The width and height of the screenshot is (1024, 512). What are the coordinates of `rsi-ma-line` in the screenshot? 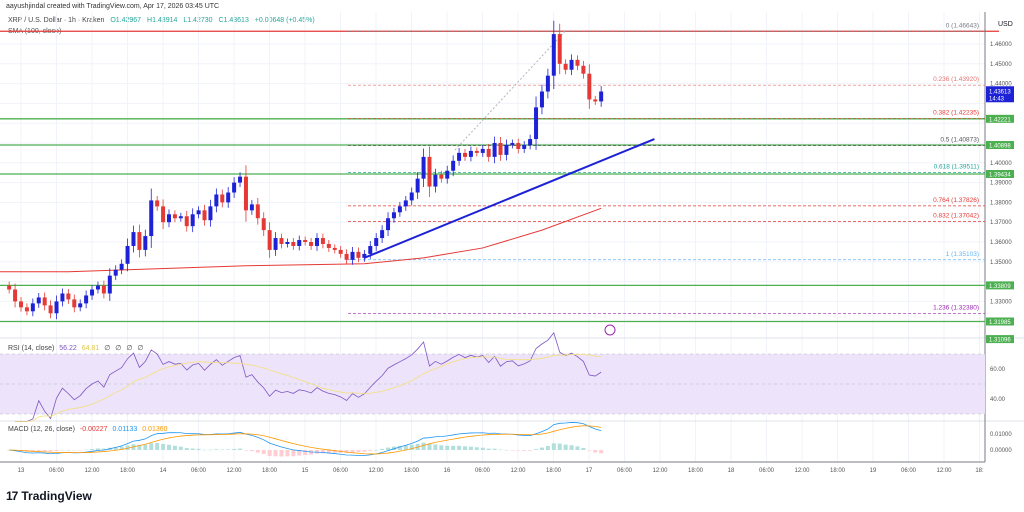 It's located at (308, 387).